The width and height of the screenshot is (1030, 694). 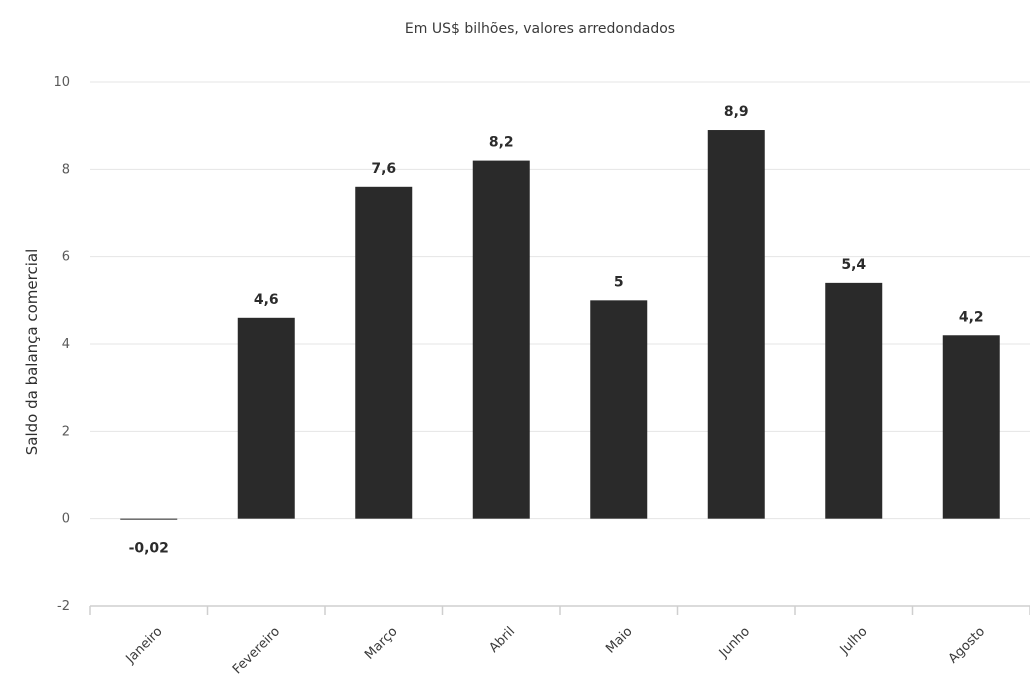 I want to click on data-label: 8,9, so click(x=736, y=112).